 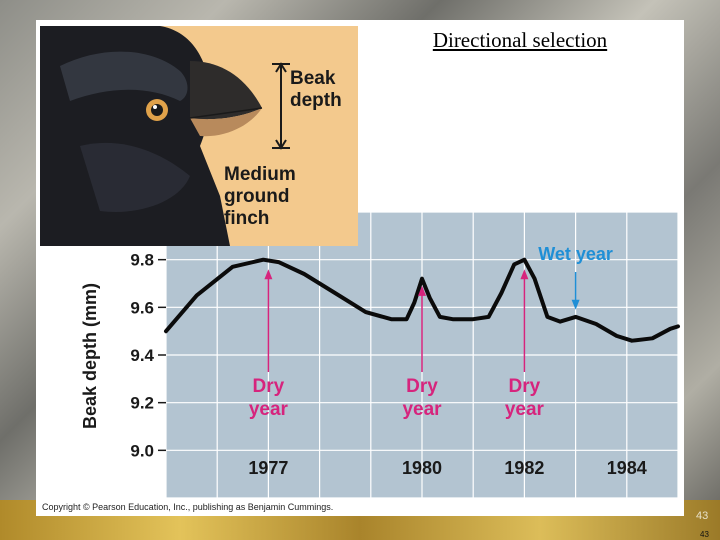 I want to click on page-number: 43, so click(x=702, y=516).